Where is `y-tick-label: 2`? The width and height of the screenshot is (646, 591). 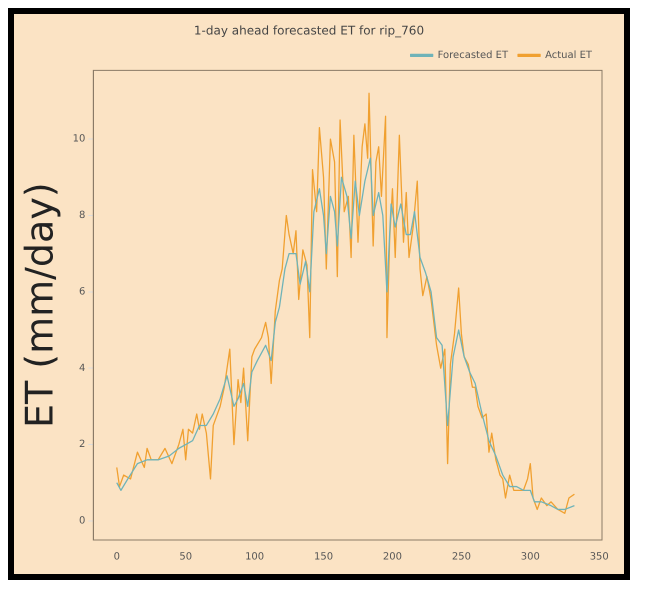
y-tick-label: 2 is located at coordinates (82, 444).